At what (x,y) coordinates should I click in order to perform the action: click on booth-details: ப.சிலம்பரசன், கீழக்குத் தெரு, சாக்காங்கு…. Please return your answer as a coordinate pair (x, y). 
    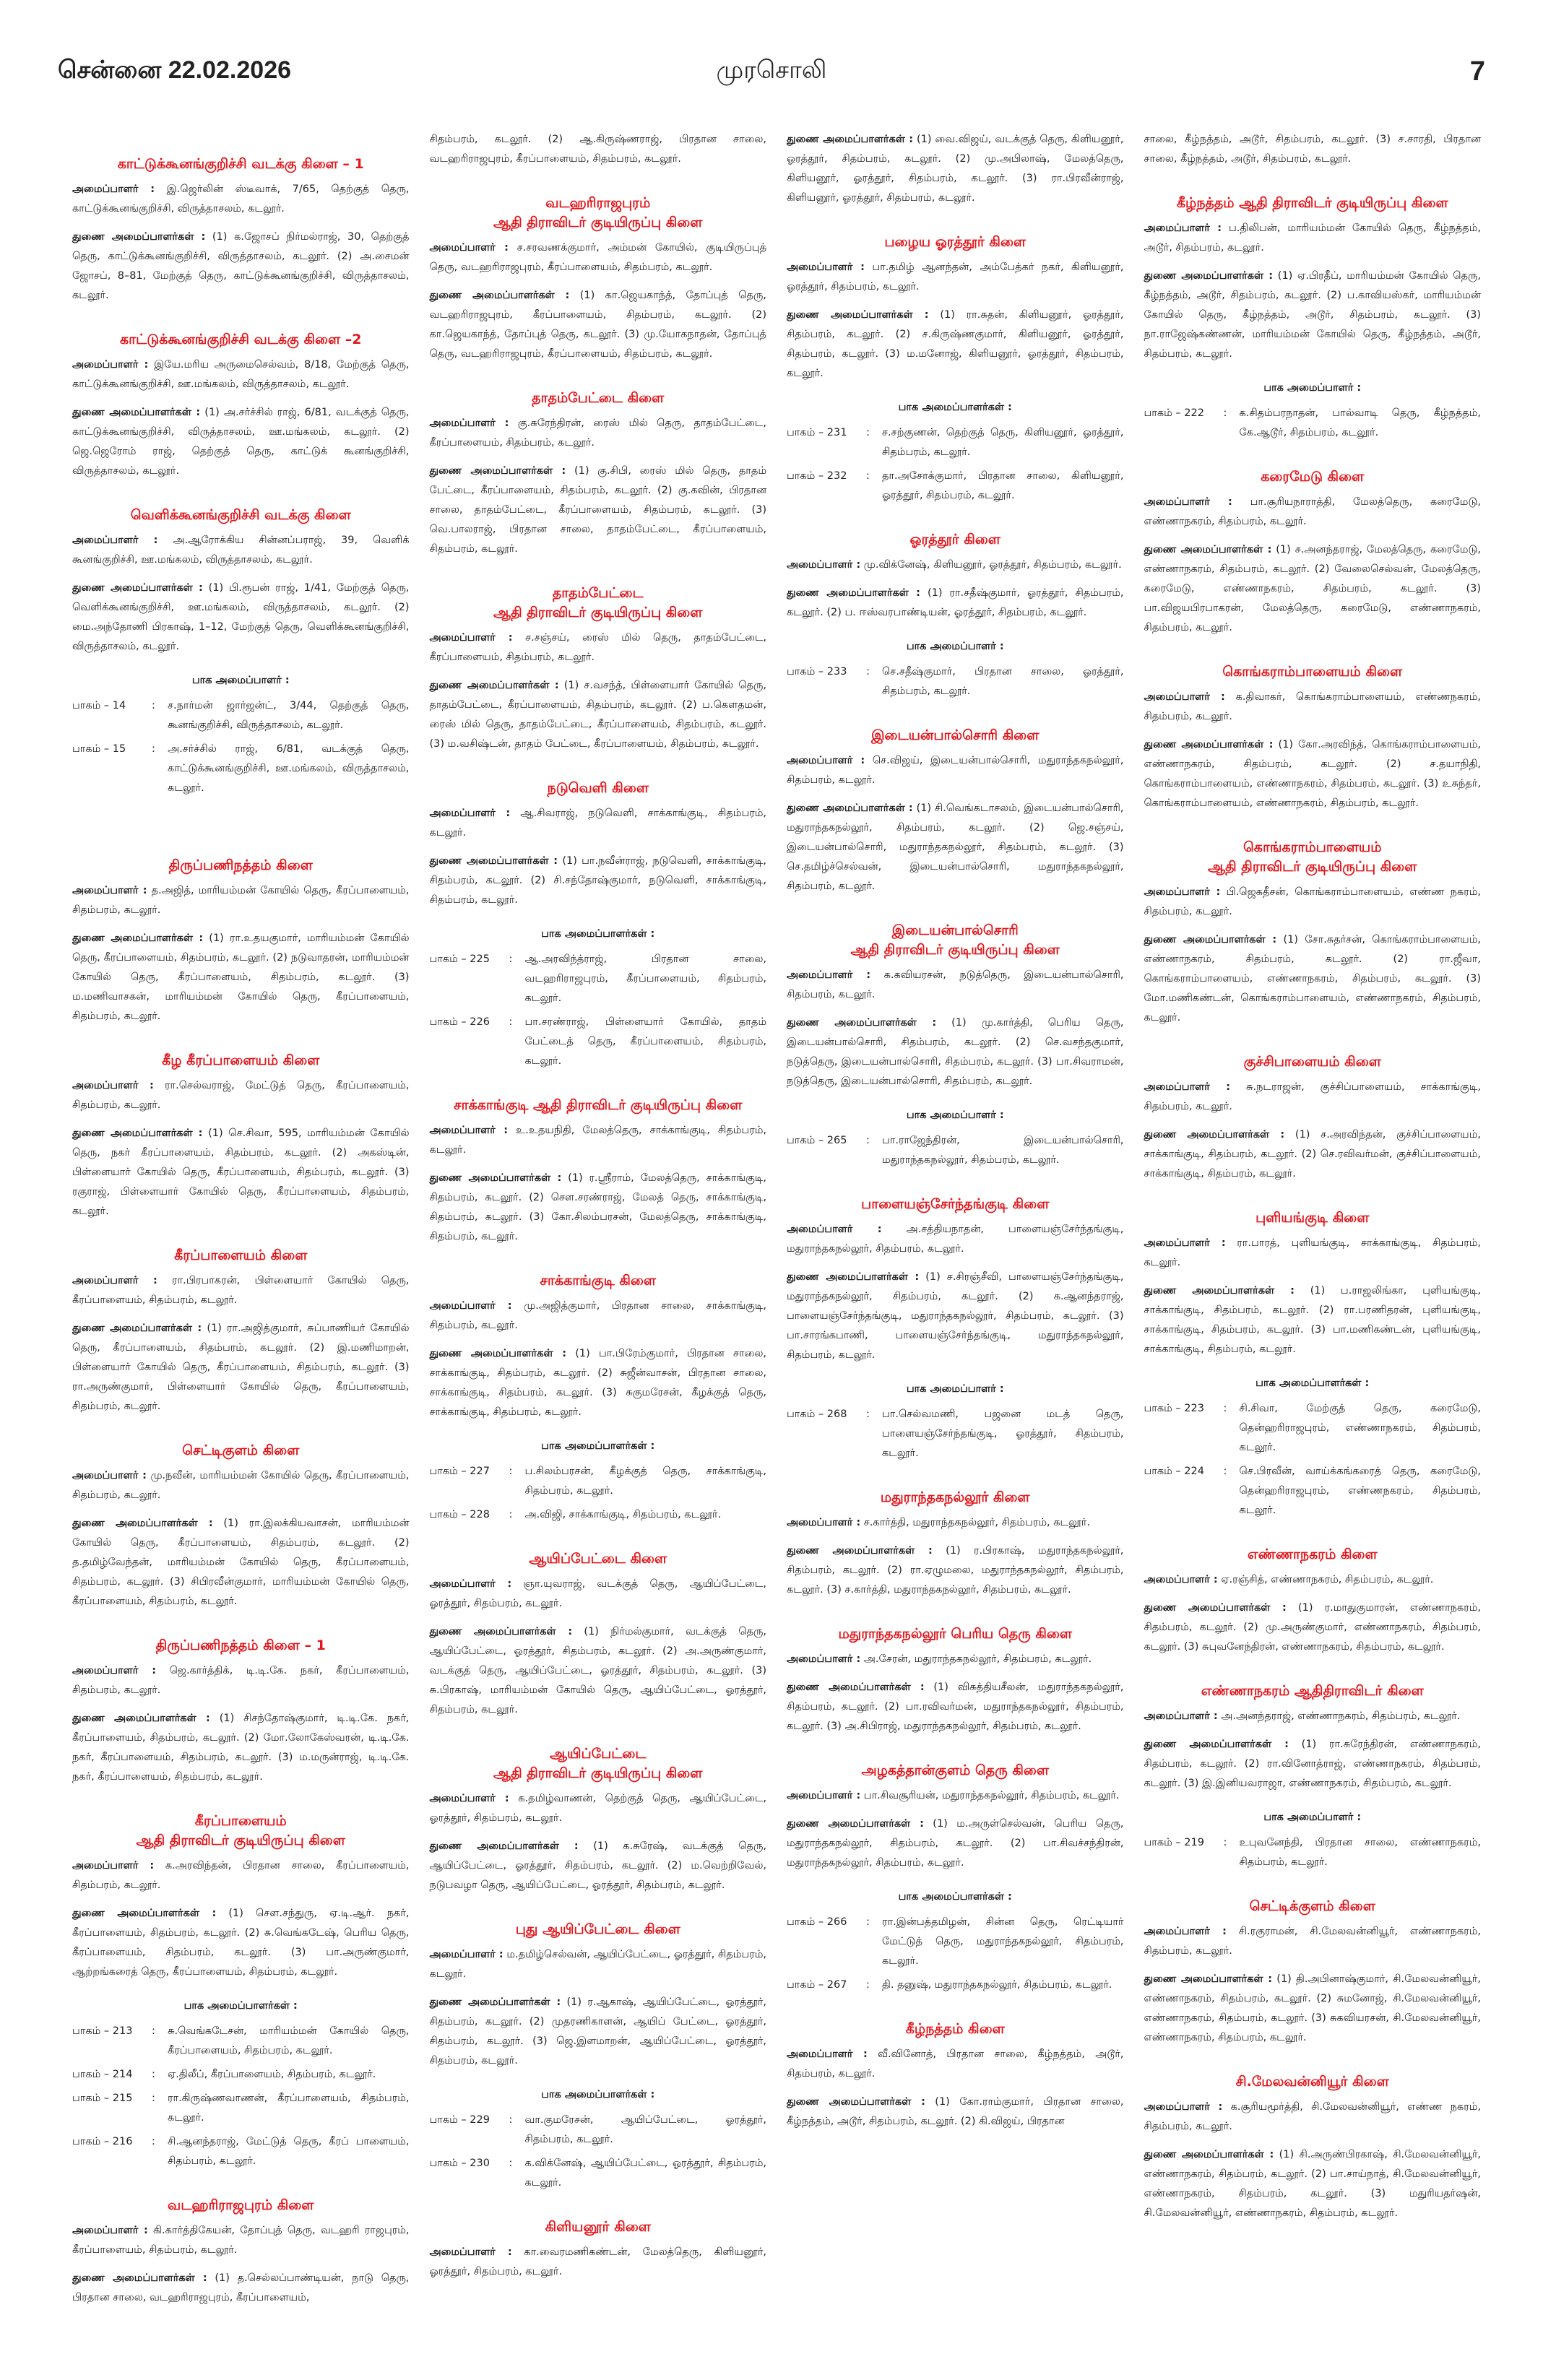
    Looking at the image, I should click on (645, 1481).